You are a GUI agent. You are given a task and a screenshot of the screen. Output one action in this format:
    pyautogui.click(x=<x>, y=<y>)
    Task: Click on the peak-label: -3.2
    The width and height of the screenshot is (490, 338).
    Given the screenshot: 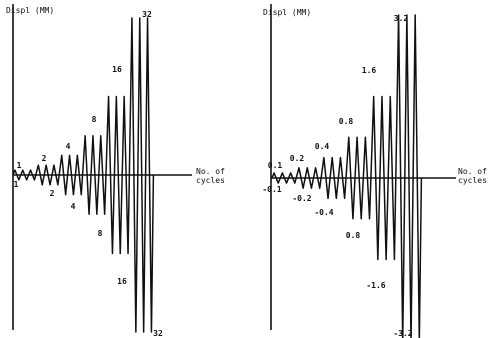 What is the action you would take?
    pyautogui.click(x=402, y=333)
    